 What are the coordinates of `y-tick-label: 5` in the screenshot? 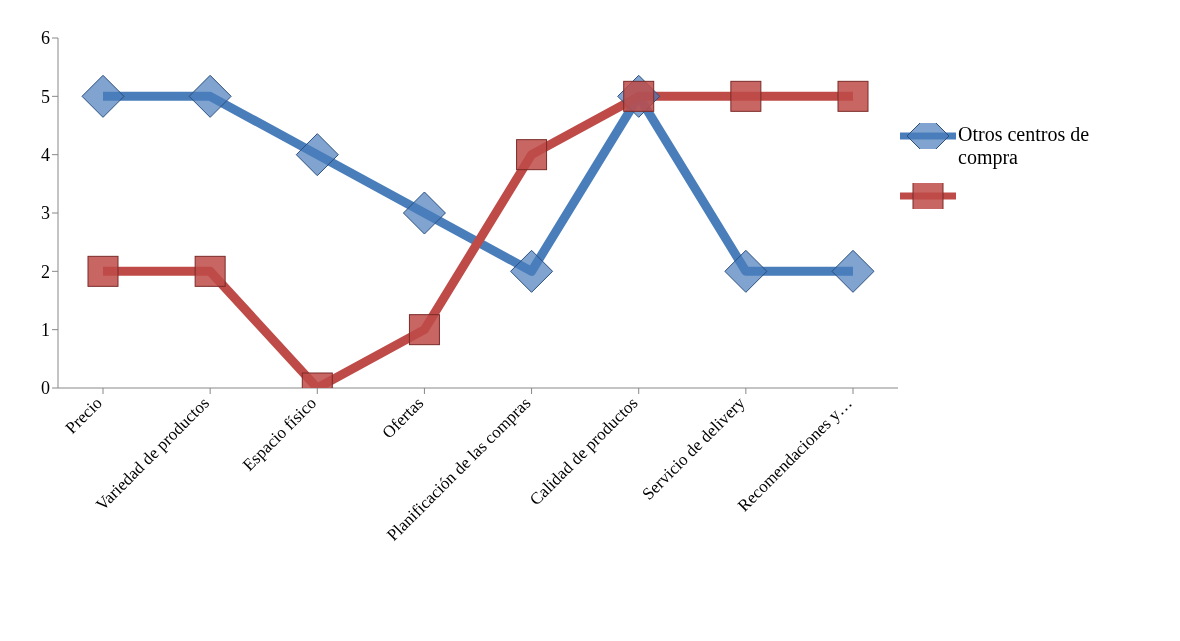 It's located at (45, 96).